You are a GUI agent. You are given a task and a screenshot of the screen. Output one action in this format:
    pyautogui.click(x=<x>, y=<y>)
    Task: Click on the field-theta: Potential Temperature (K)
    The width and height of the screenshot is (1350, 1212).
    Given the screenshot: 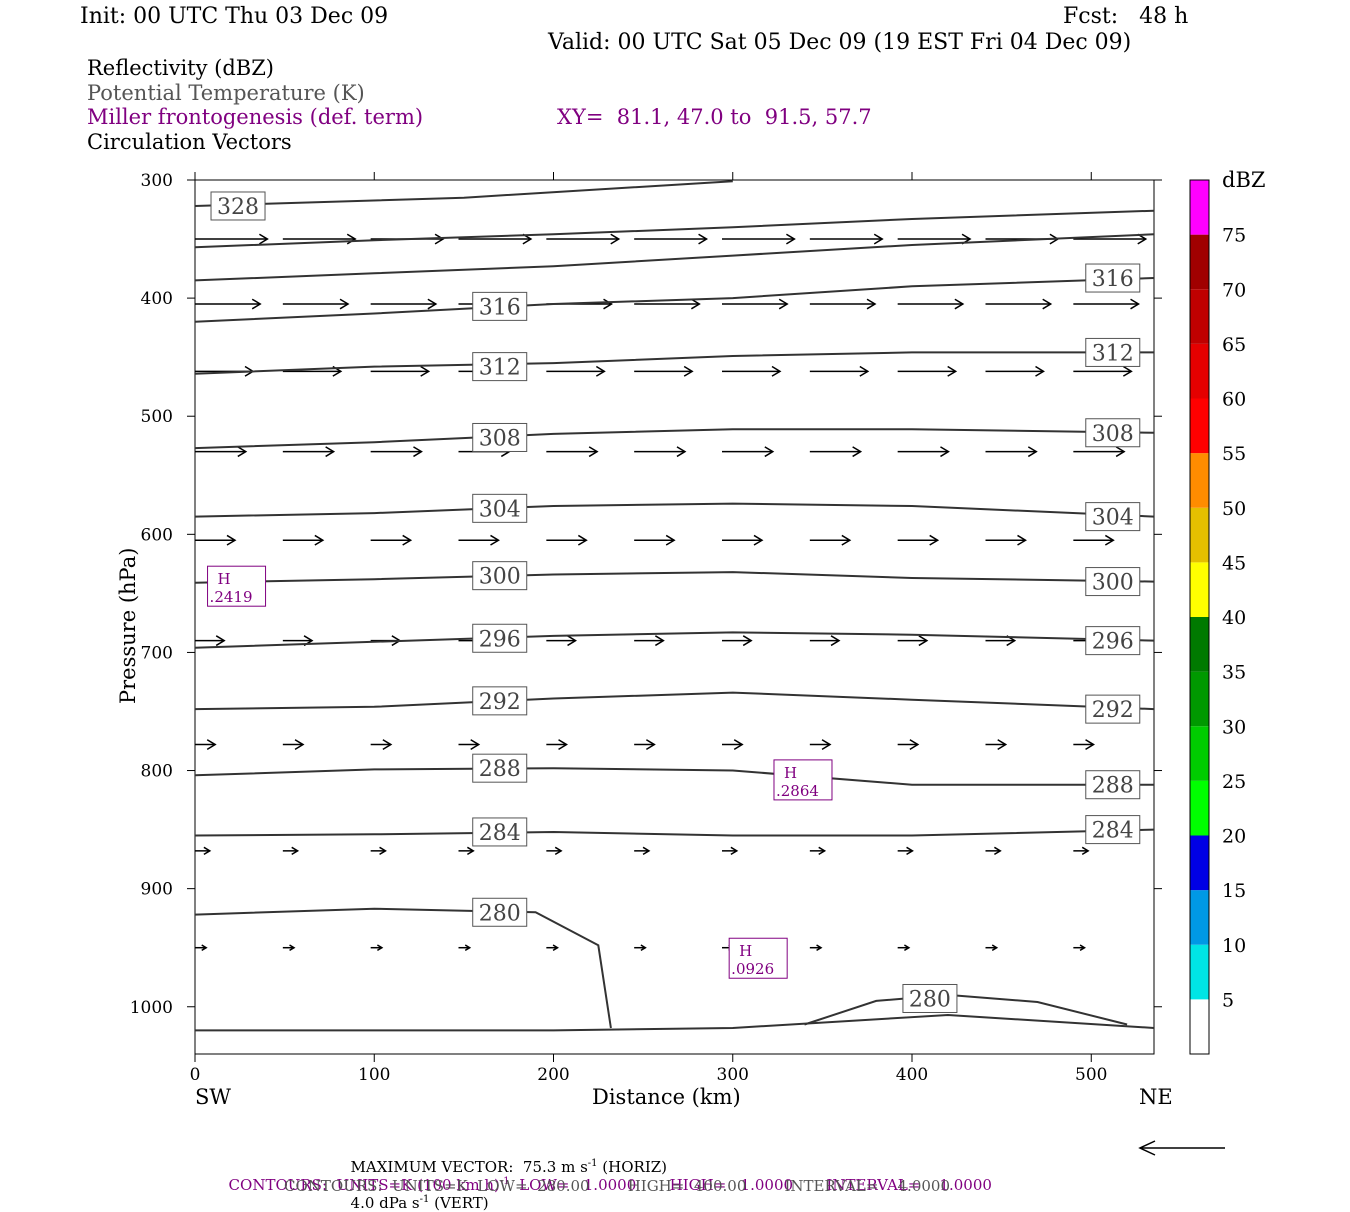 What is the action you would take?
    pyautogui.click(x=226, y=93)
    